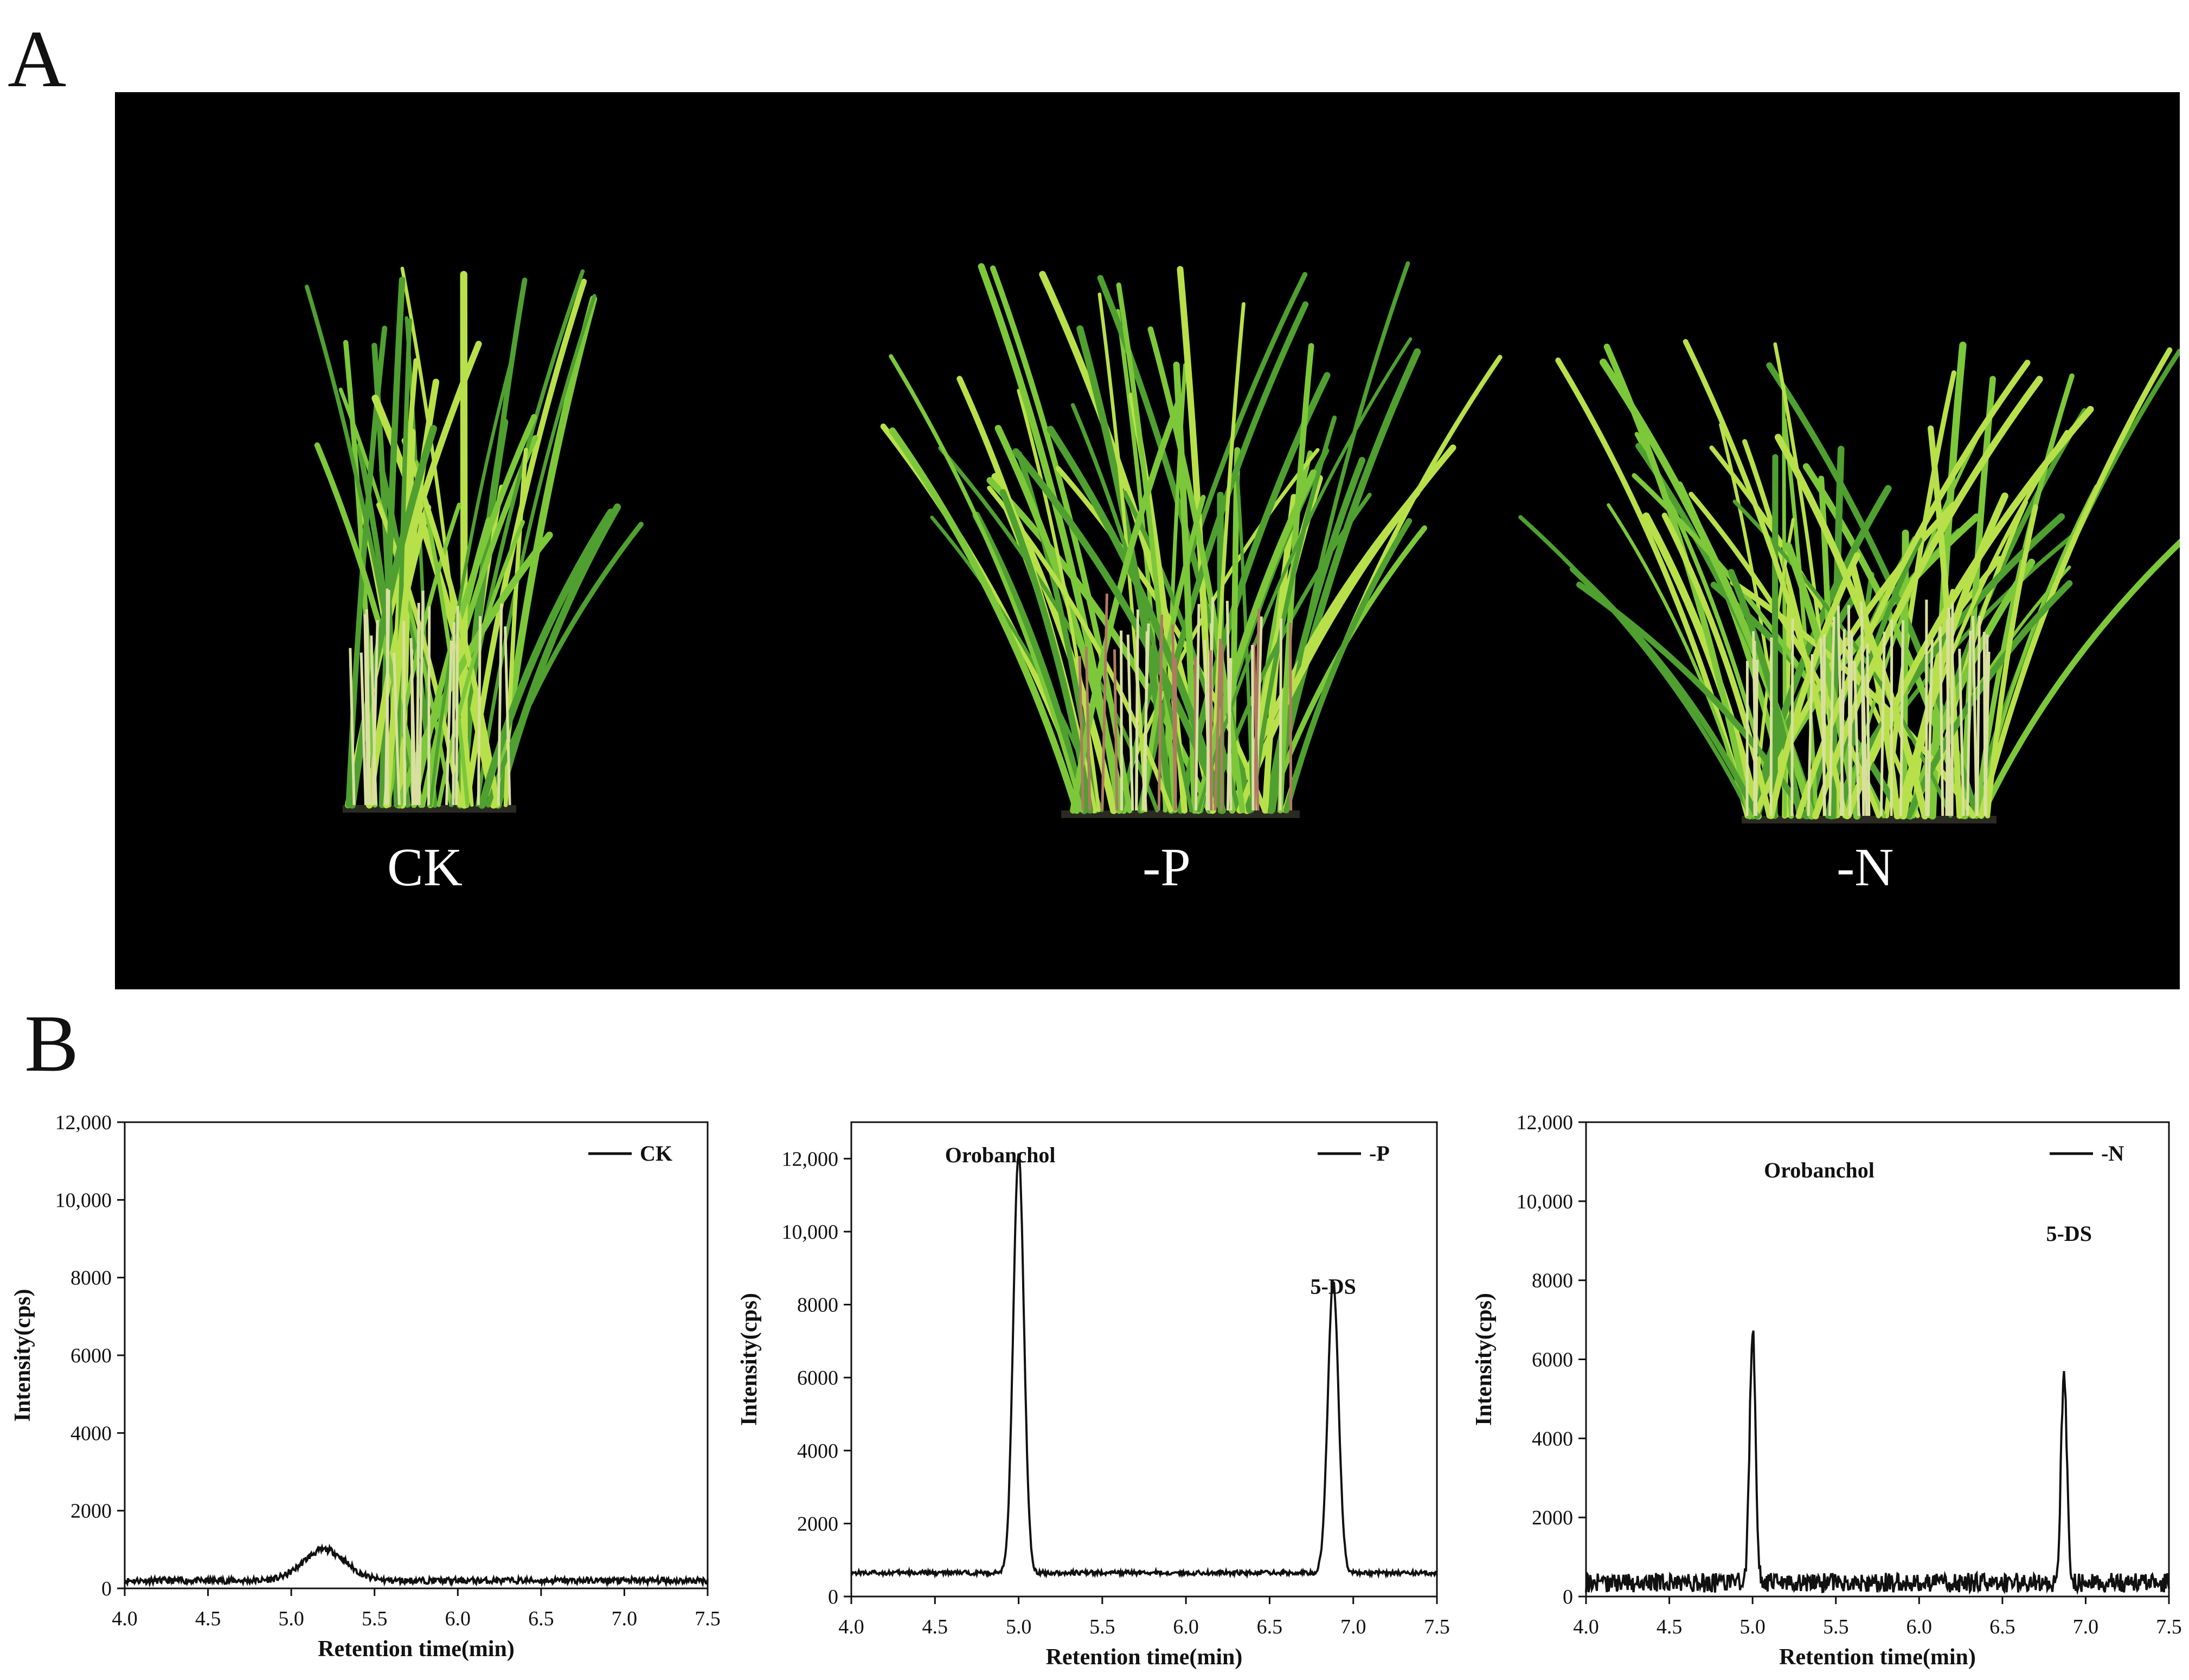 The width and height of the screenshot is (2189, 1680). I want to click on photo-label-ck: CK, so click(425, 867).